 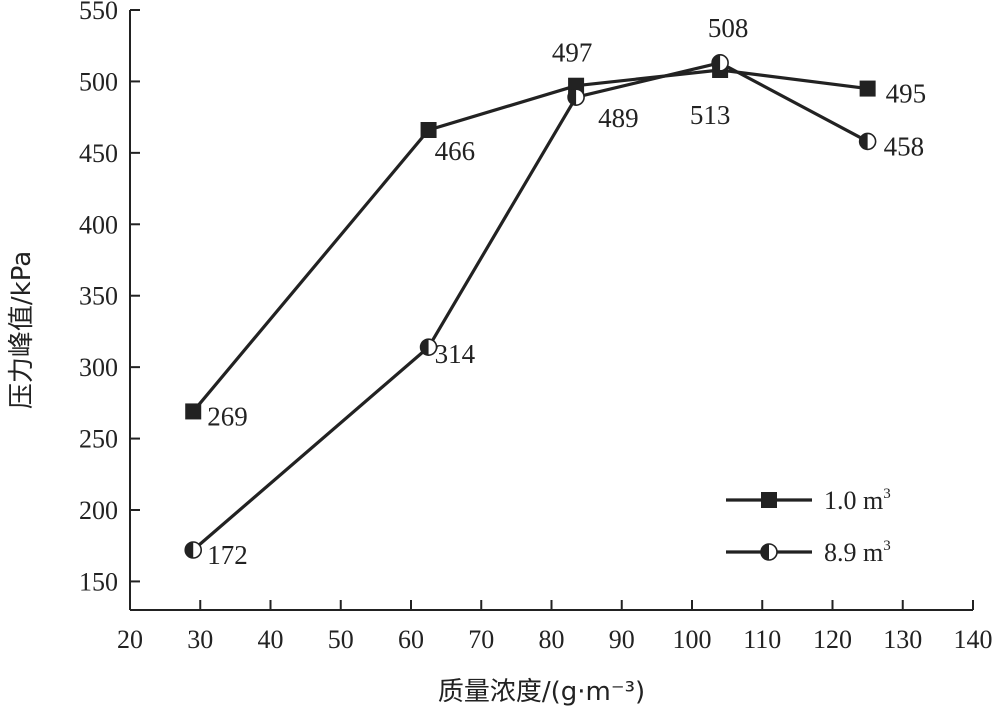 I want to click on x-tick-label: 80, so click(x=552, y=639).